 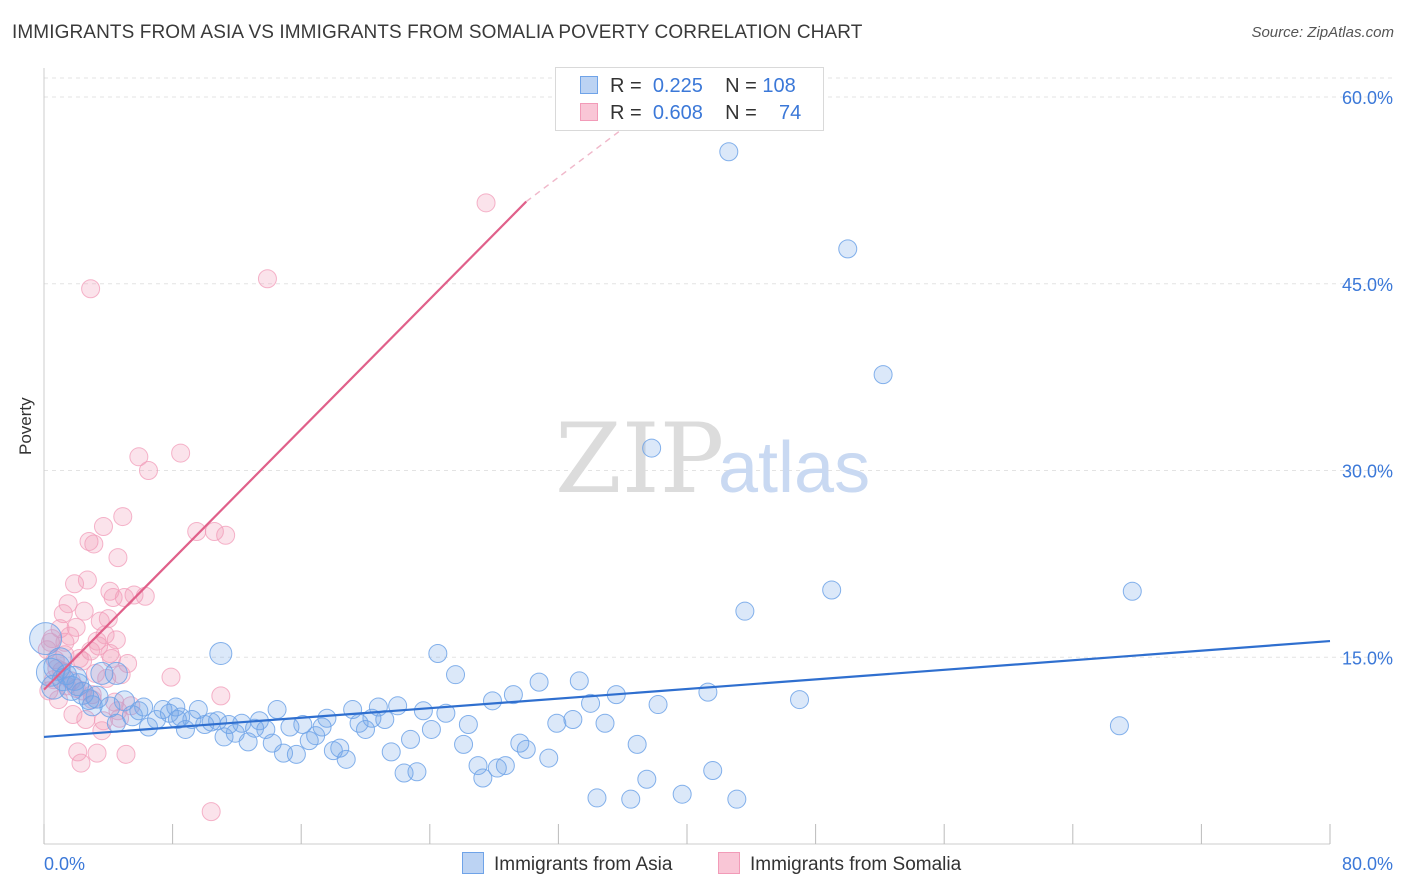 What do you see at coordinates (839, 864) in the screenshot?
I see `bottom-legend-somalia: Immigrants from Somalia` at bounding box center [839, 864].